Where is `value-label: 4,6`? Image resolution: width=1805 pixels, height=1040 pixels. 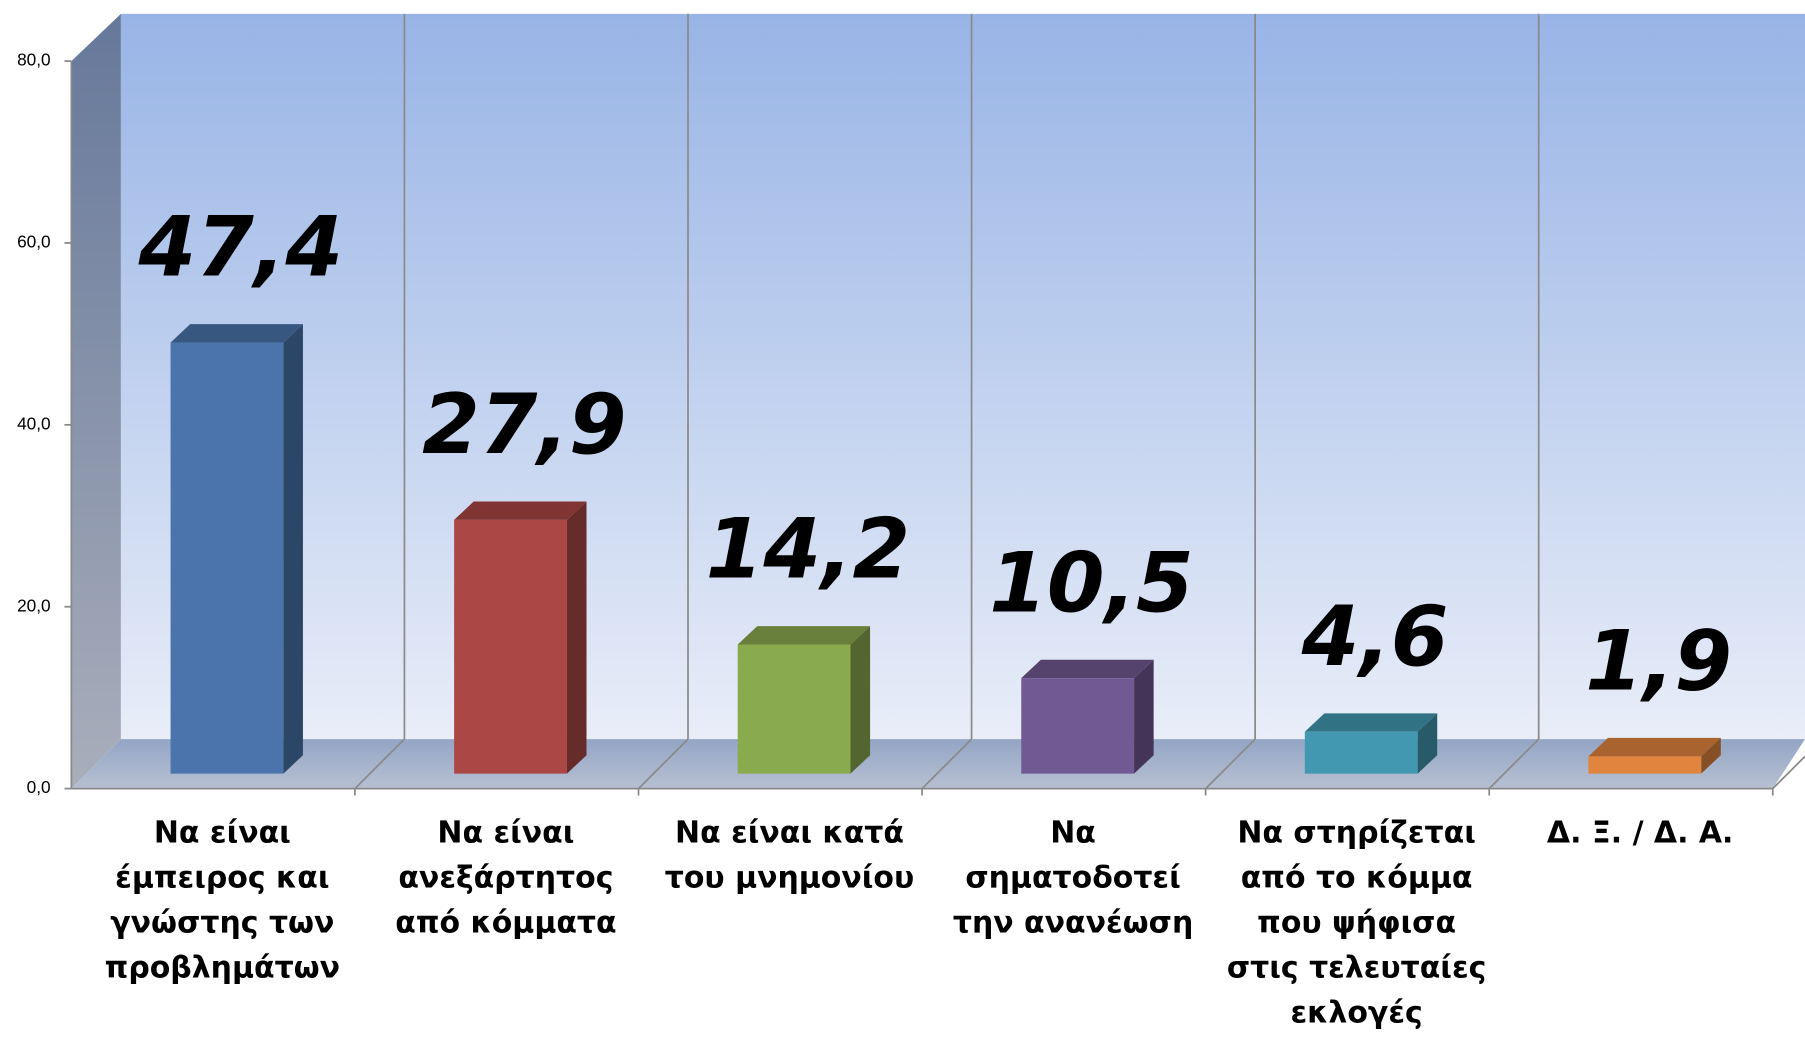
value-label: 4,6 is located at coordinates (1375, 636).